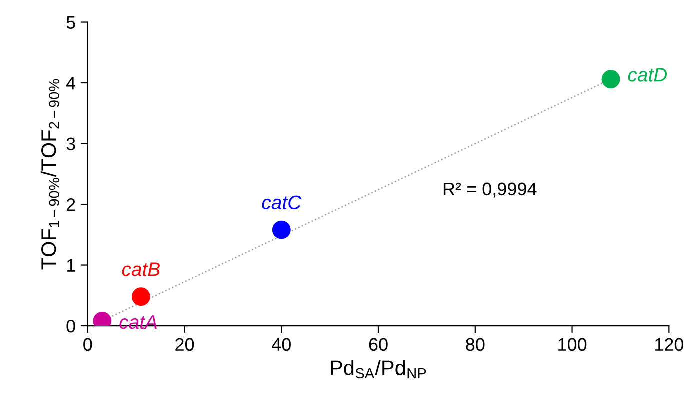  What do you see at coordinates (378, 345) in the screenshot?
I see `x-tick-label: 60` at bounding box center [378, 345].